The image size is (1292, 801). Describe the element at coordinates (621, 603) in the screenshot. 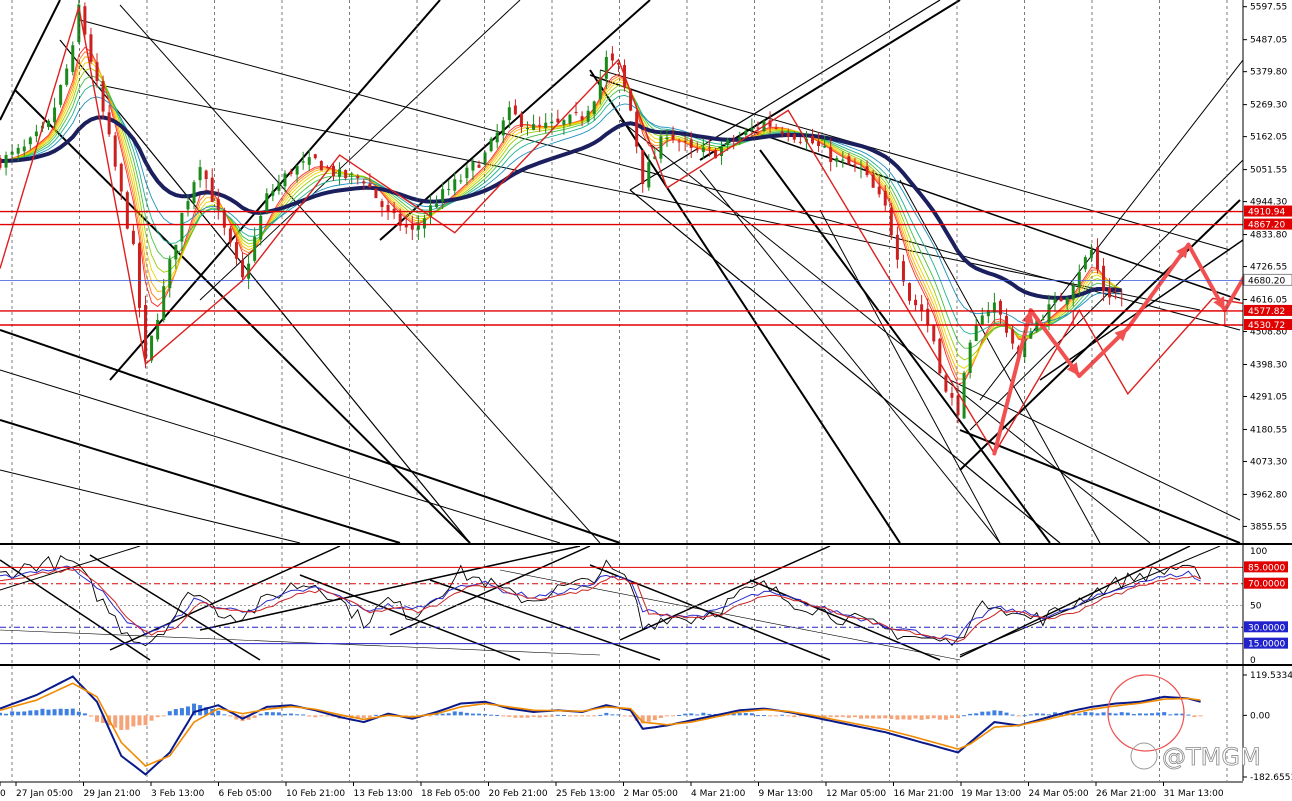

I see `stochastic-panel` at that location.